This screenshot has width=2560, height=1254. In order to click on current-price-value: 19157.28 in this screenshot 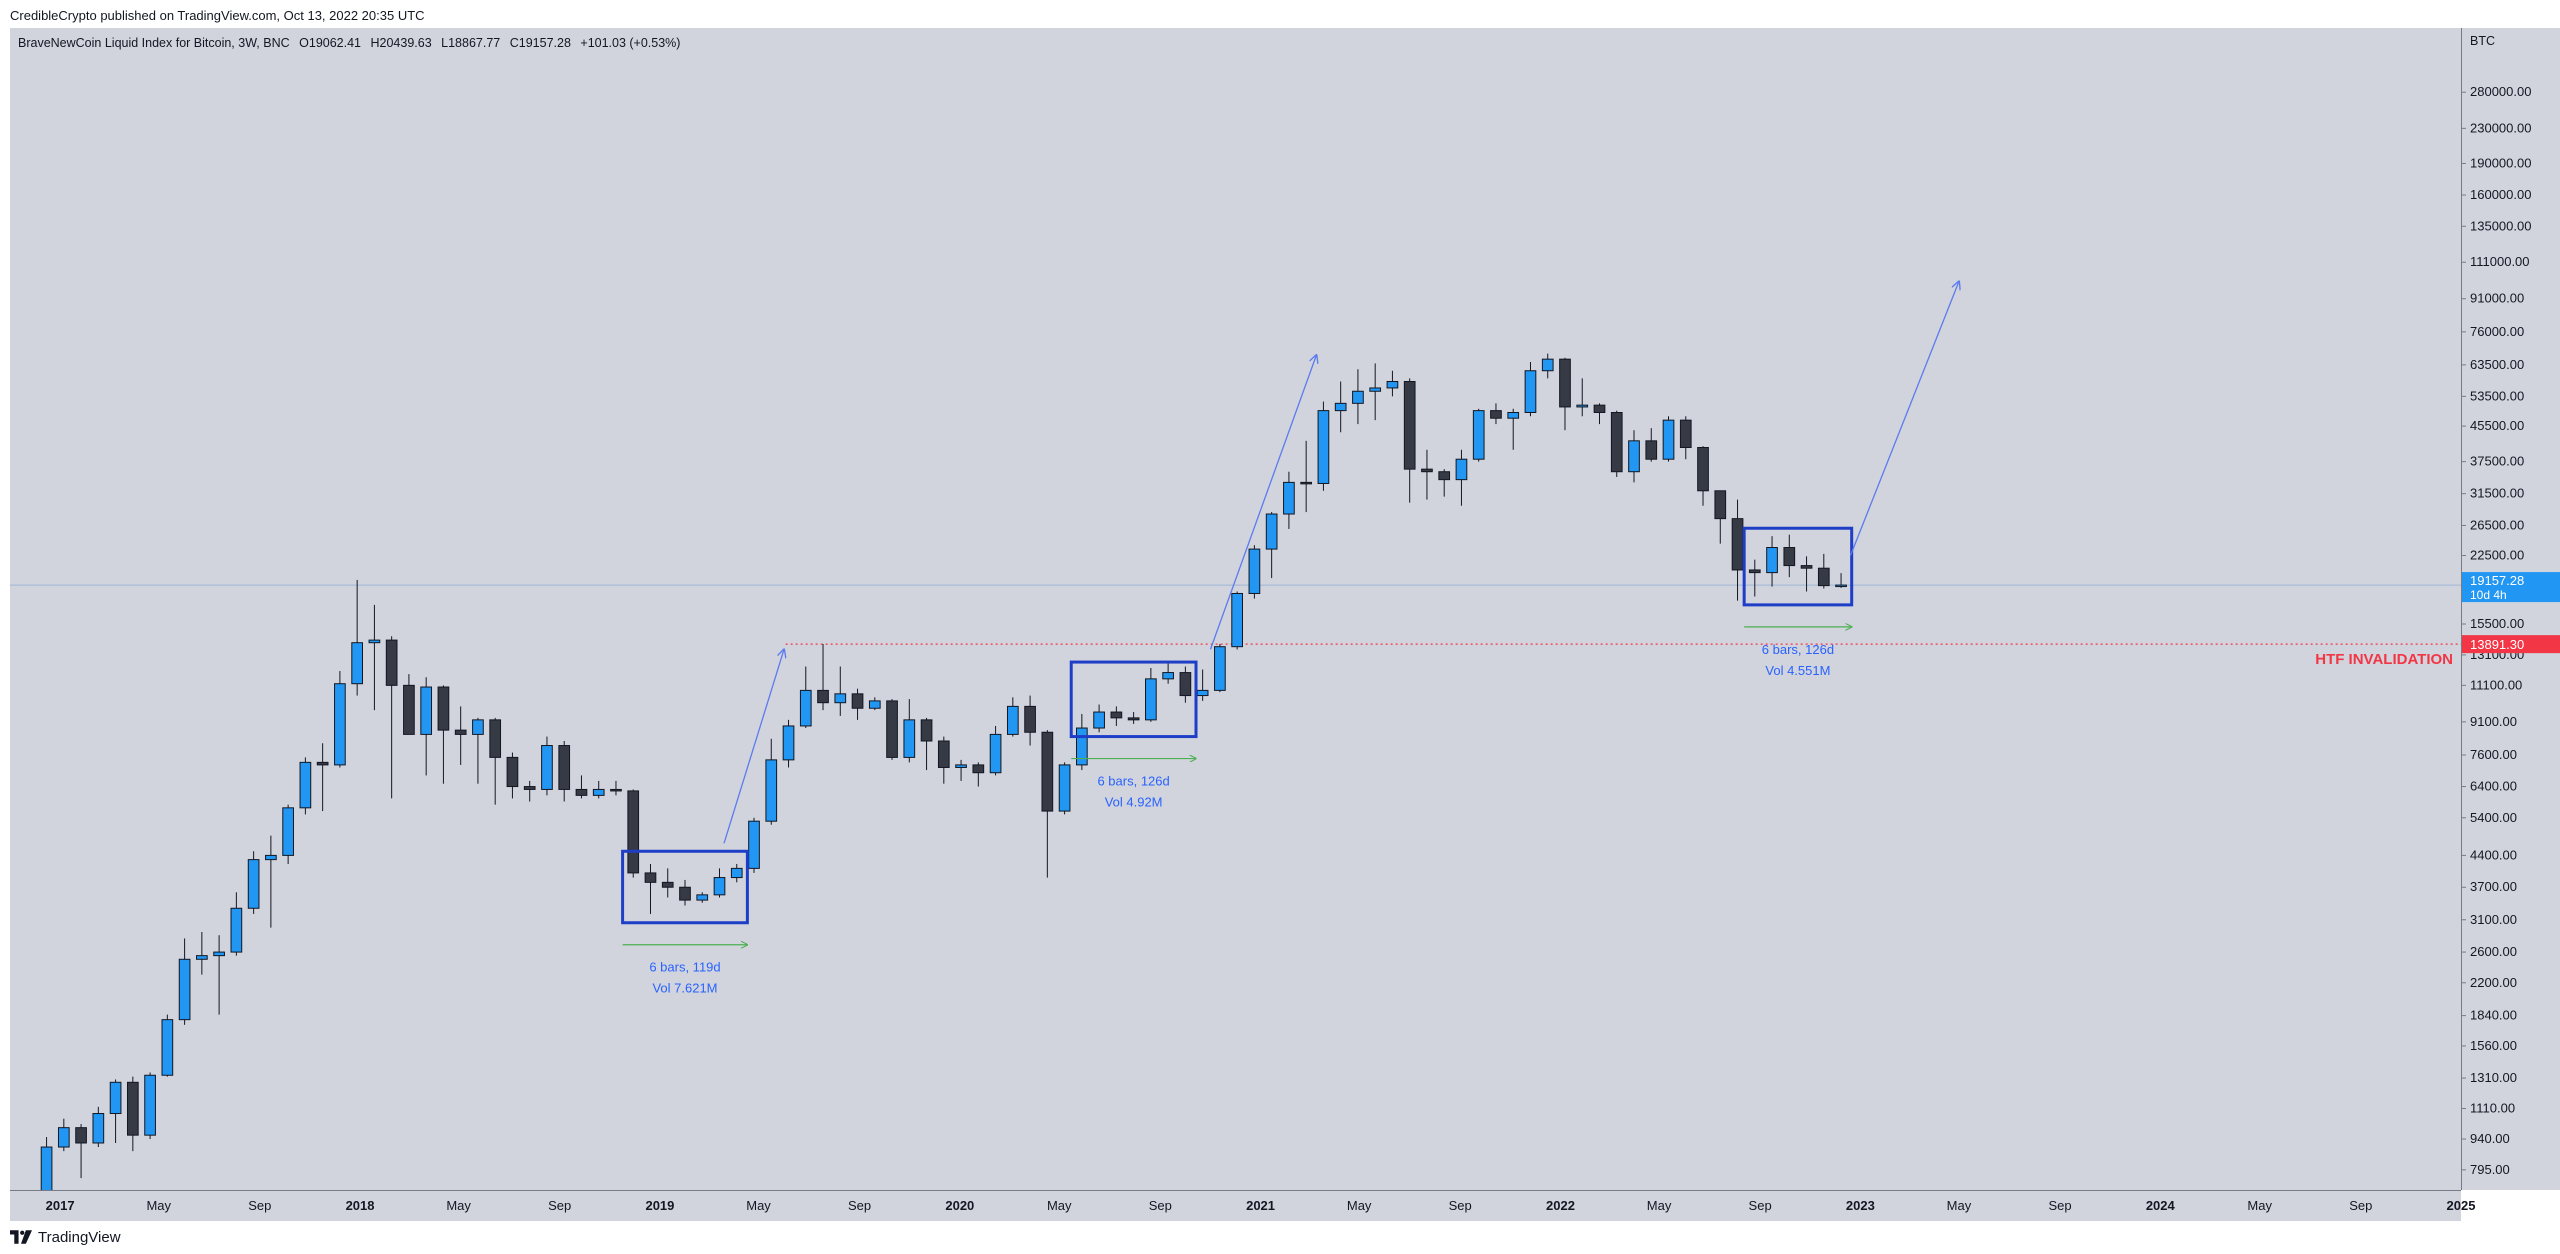, I will do `click(2497, 580)`.